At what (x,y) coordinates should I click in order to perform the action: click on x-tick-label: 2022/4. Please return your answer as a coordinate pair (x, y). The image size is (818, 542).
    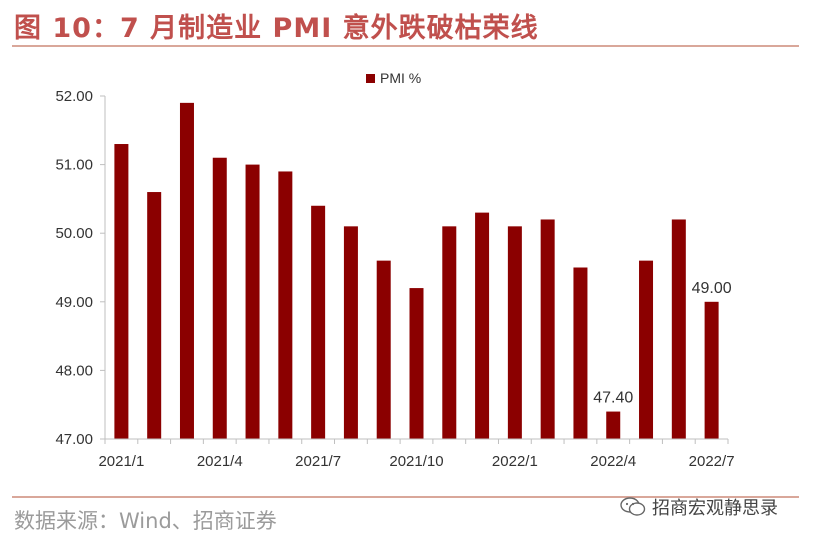
    Looking at the image, I should click on (613, 461).